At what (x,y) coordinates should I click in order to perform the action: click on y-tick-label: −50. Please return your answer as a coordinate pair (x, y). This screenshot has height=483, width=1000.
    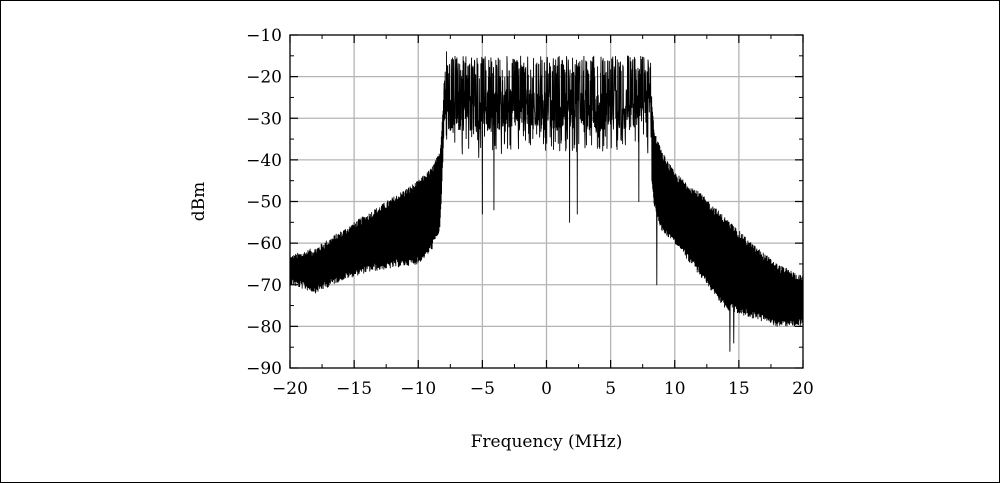
    Looking at the image, I should click on (264, 203).